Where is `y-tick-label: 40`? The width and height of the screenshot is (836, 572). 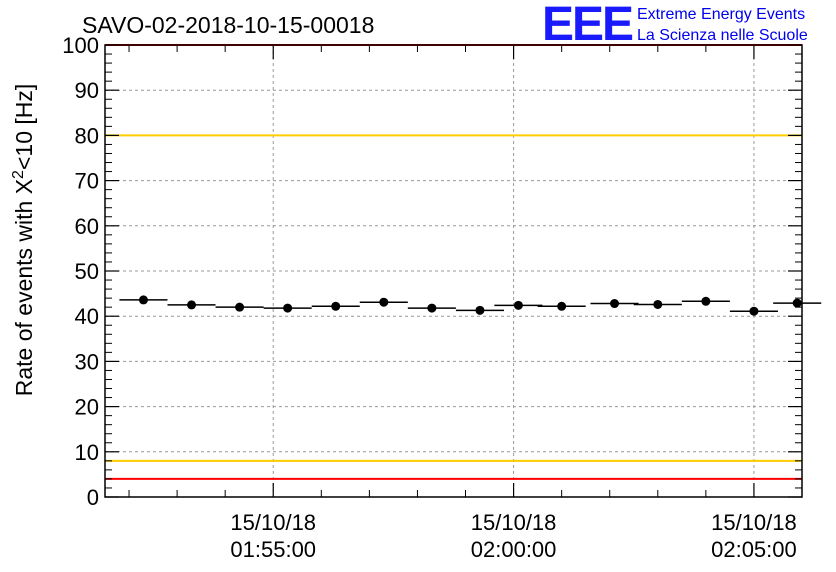 y-tick-label: 40 is located at coordinates (87, 316).